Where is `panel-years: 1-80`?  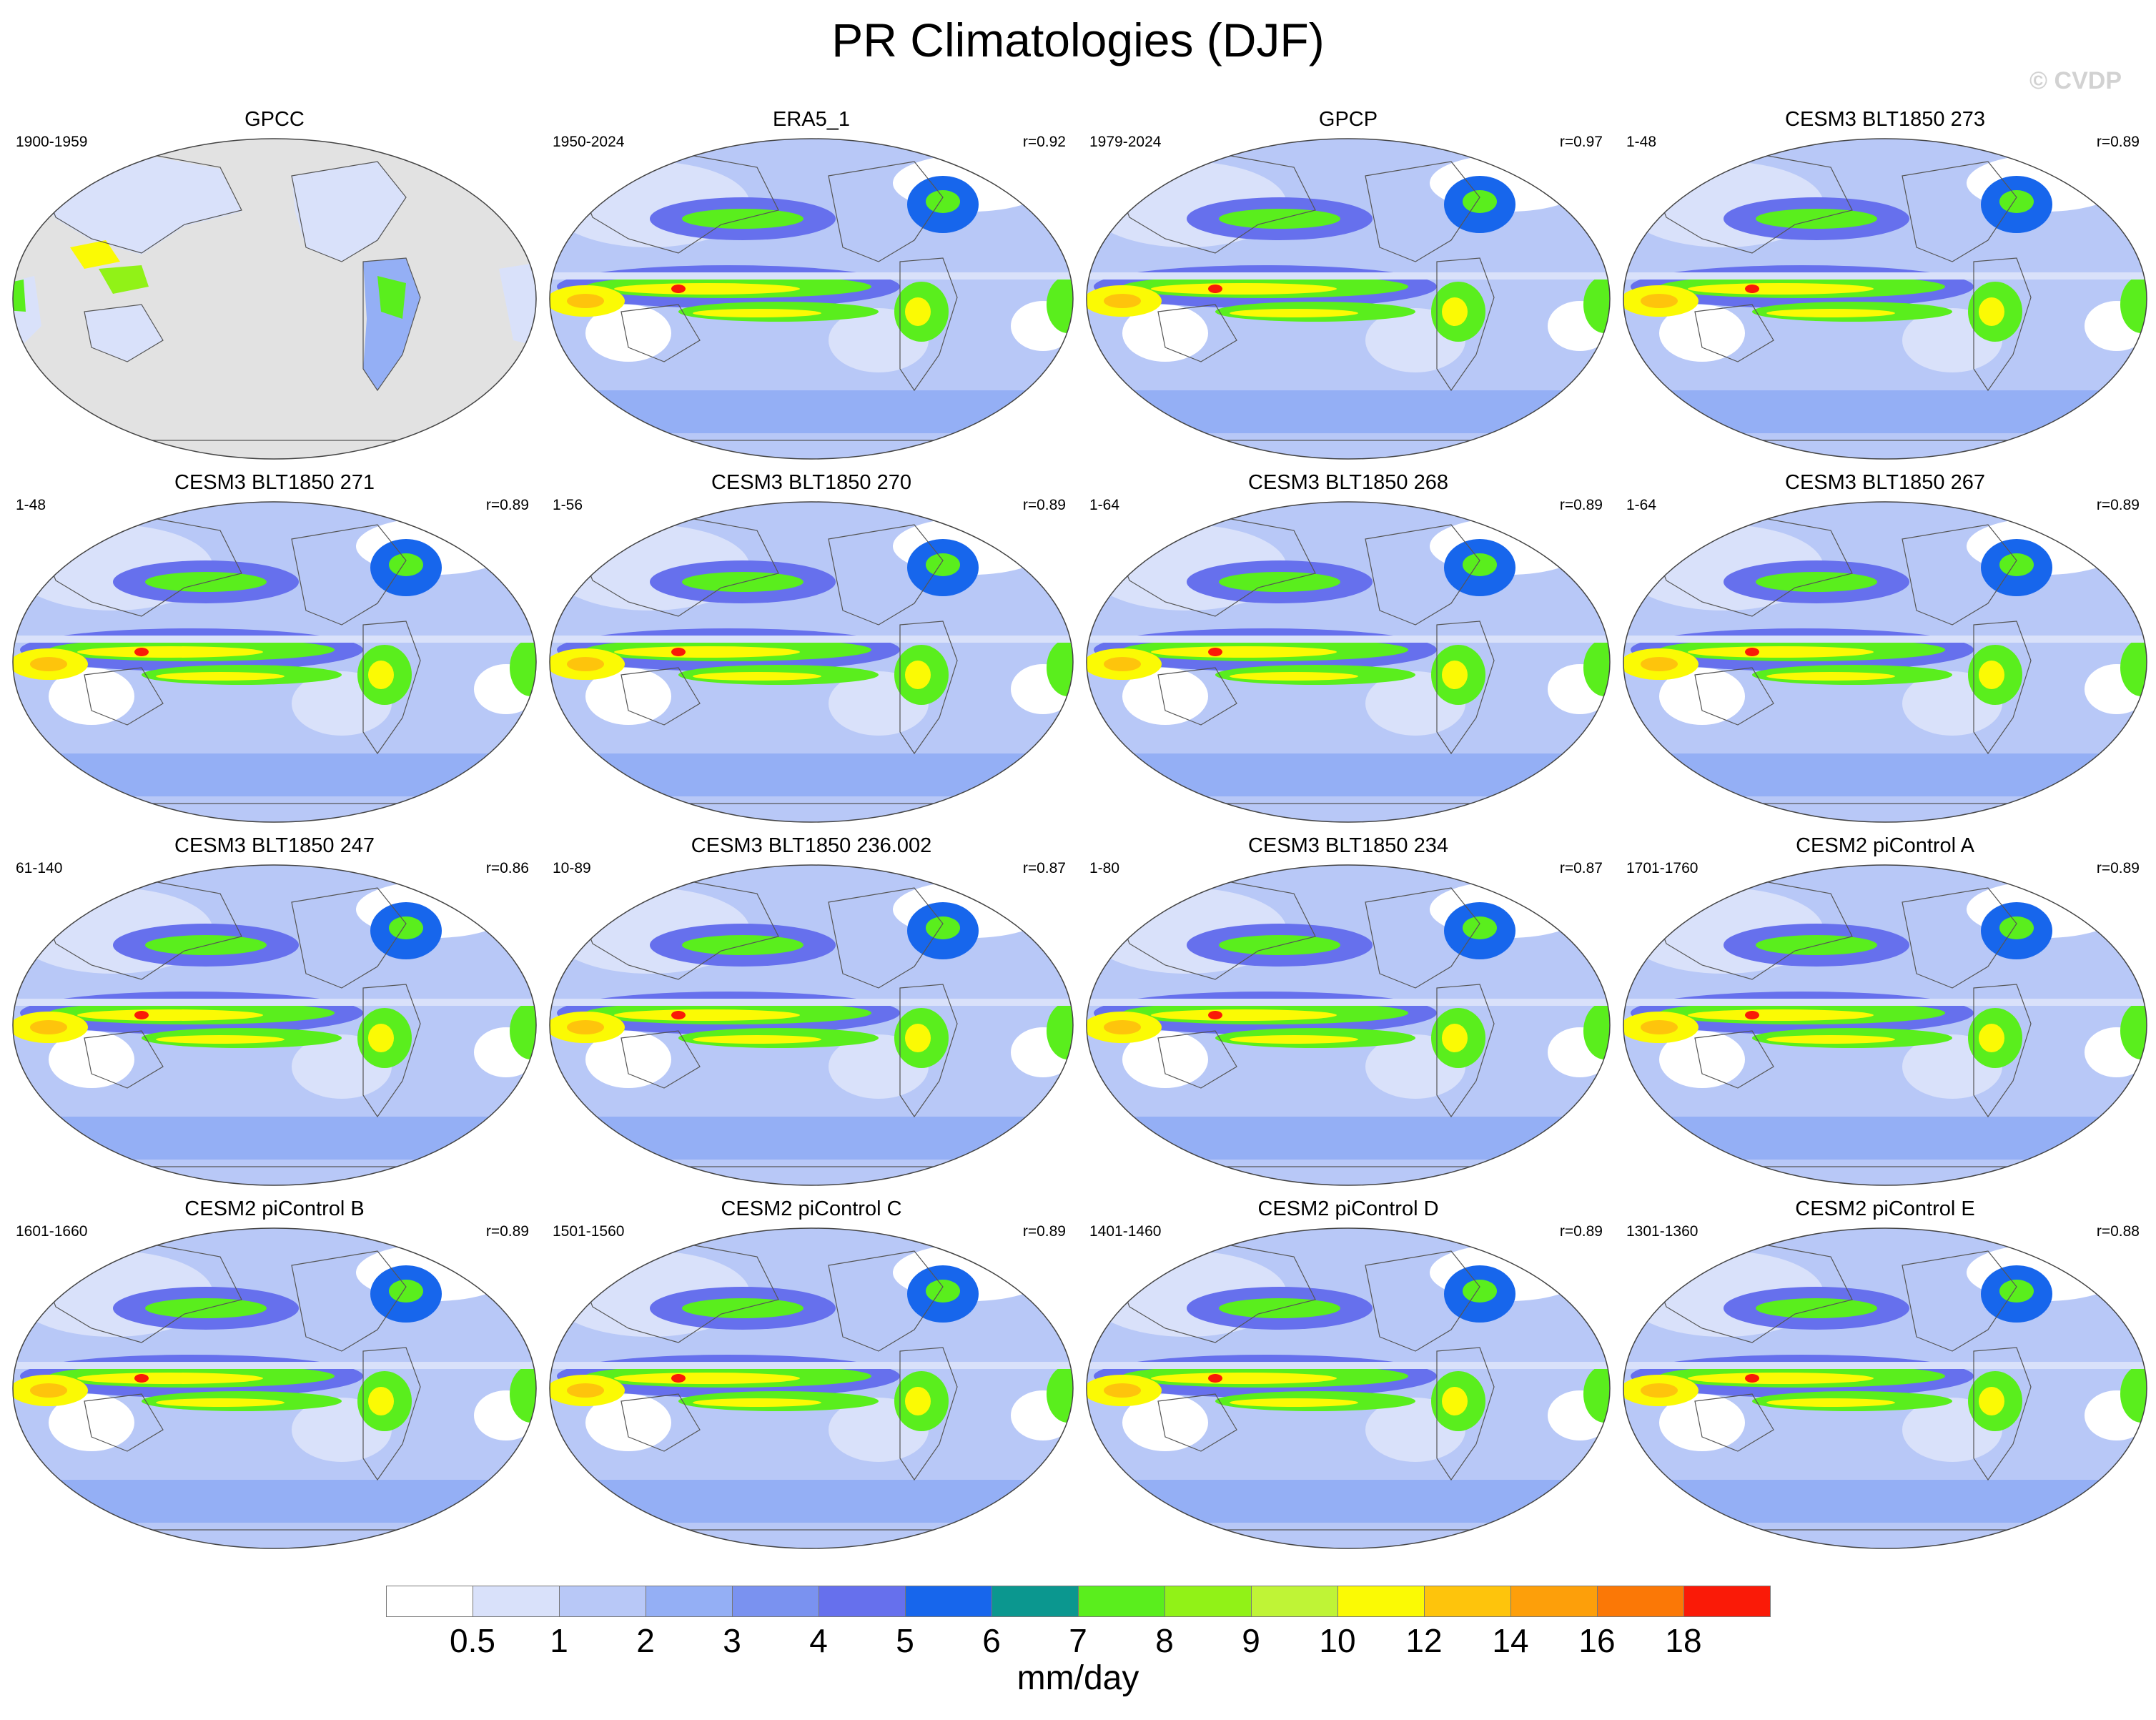 panel-years: 1-80 is located at coordinates (1104, 868).